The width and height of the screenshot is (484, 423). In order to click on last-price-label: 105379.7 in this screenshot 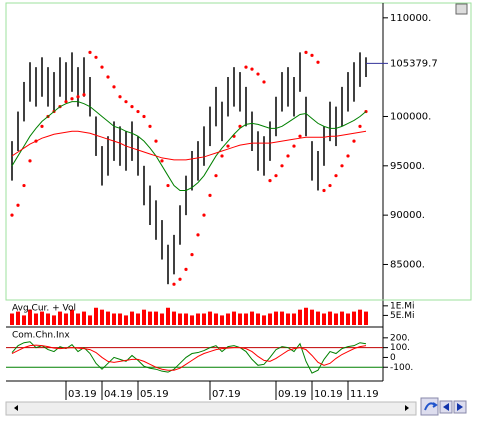, I will do `click(414, 63)`.